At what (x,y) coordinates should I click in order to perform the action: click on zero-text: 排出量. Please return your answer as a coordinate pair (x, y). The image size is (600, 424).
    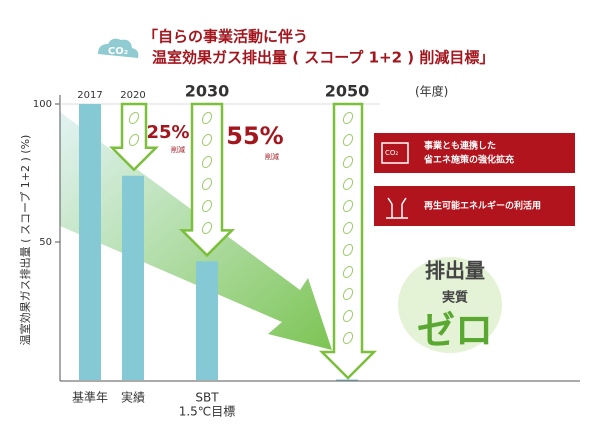
    Looking at the image, I should click on (455, 271).